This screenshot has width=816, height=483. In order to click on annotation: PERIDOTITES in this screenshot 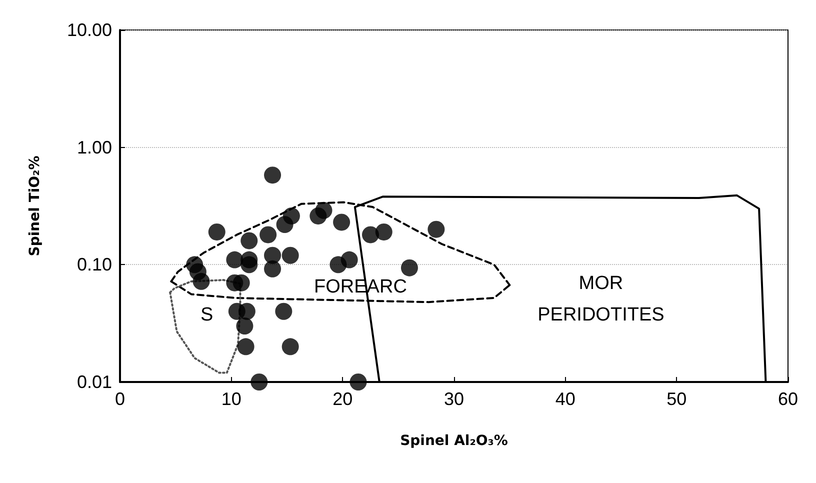, I will do `click(601, 315)`.